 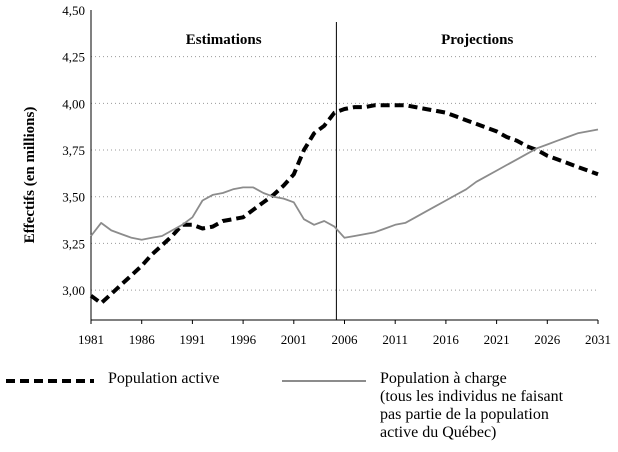 What do you see at coordinates (395, 339) in the screenshot?
I see `x-tick-label: 2011` at bounding box center [395, 339].